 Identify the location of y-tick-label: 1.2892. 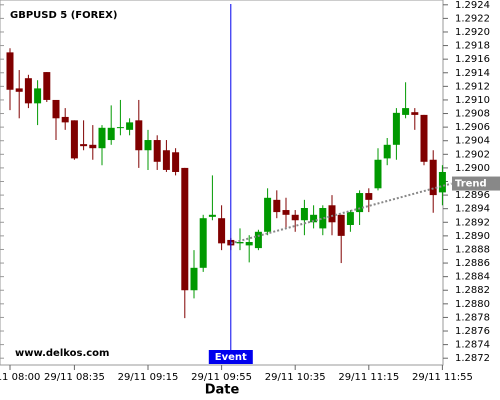
(472, 222).